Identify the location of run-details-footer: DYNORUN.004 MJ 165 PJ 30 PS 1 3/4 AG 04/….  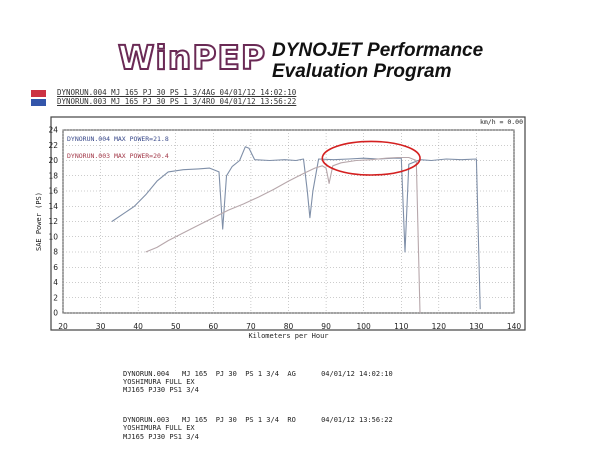
(258, 403).